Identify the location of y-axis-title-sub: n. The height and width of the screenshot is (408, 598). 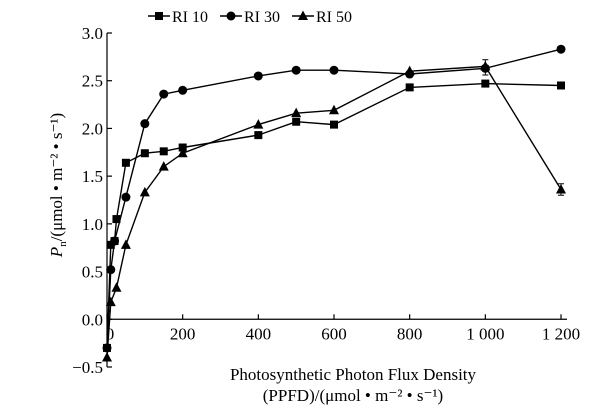
(63, 244).